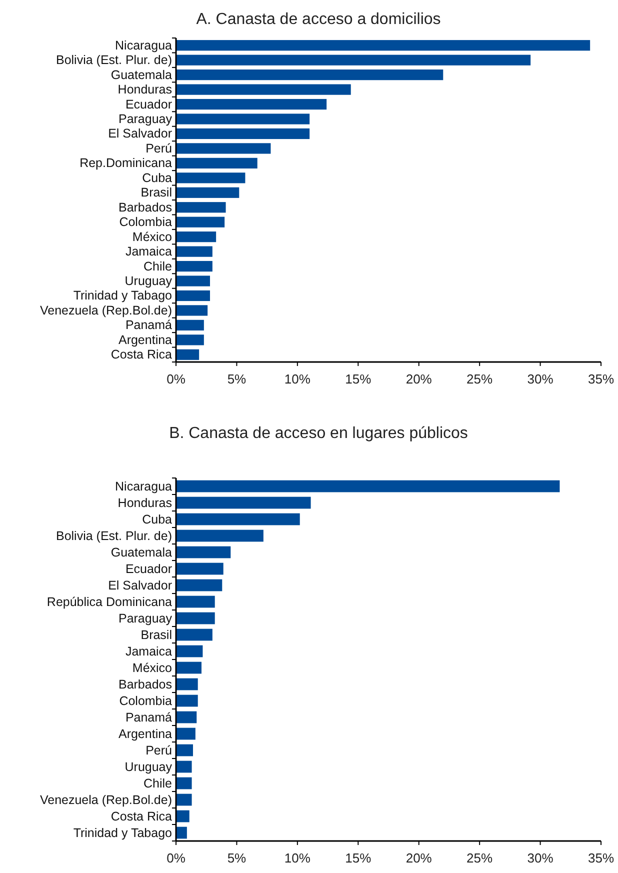 The image size is (618, 873). Describe the element at coordinates (318, 19) in the screenshot. I see `chart-title: A. Canasta de acceso a domicilios` at that location.